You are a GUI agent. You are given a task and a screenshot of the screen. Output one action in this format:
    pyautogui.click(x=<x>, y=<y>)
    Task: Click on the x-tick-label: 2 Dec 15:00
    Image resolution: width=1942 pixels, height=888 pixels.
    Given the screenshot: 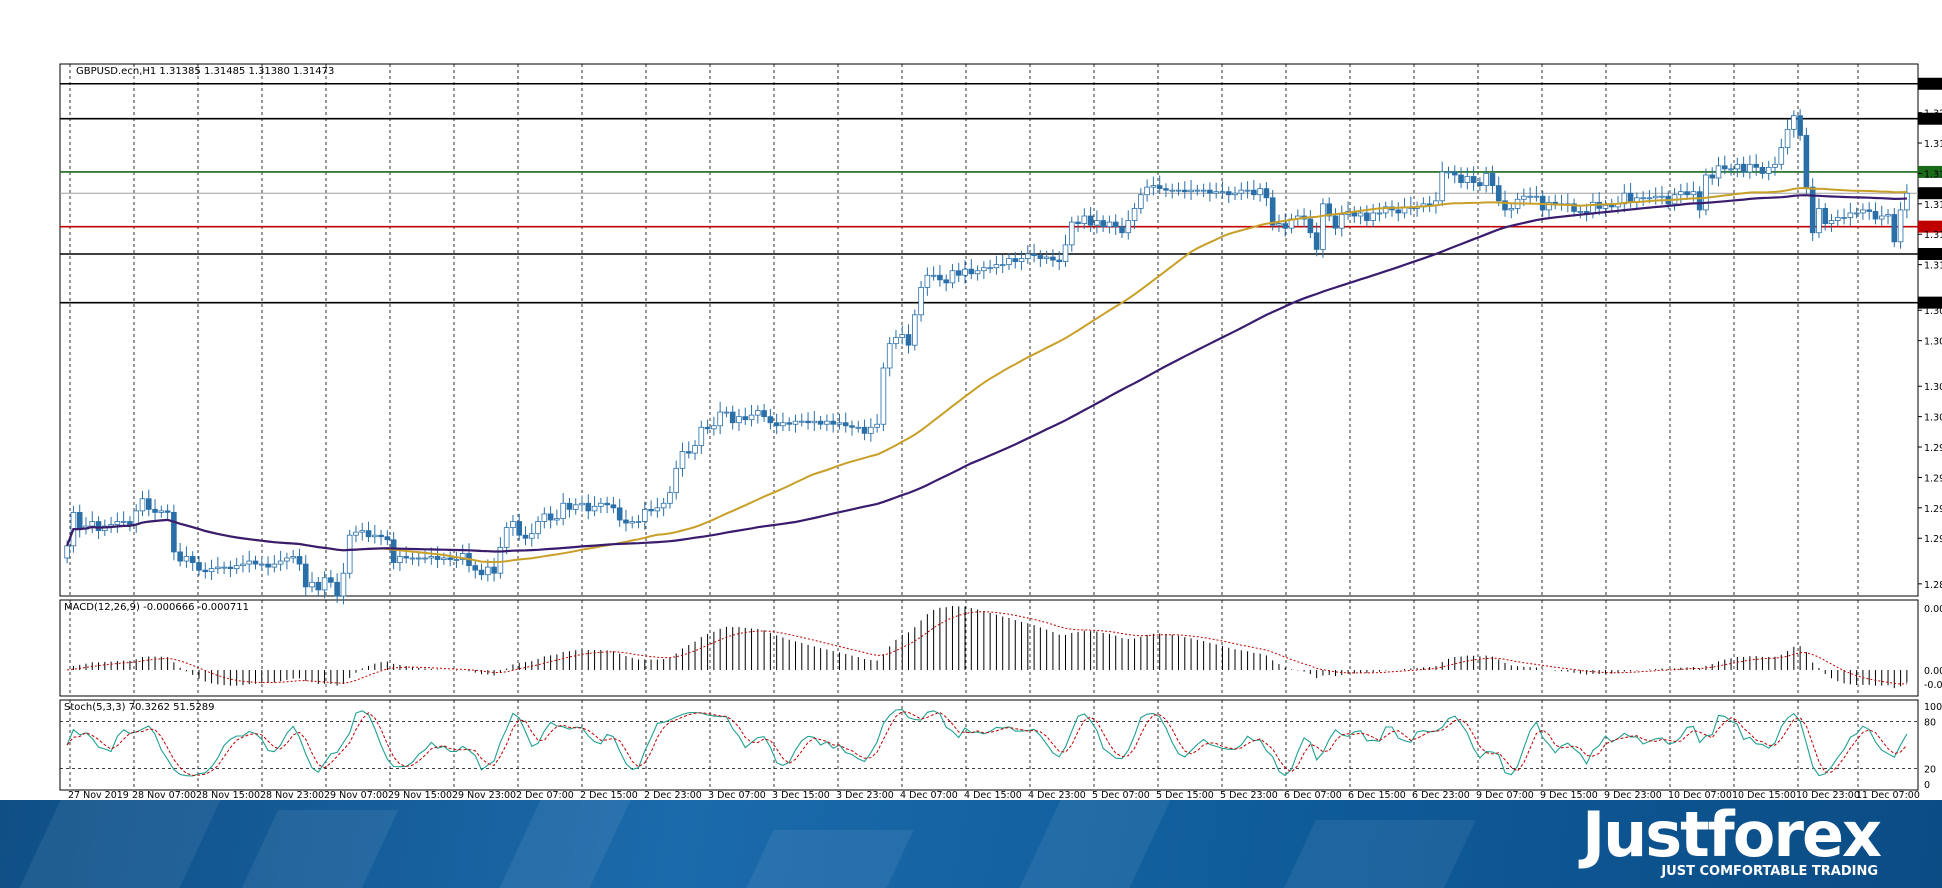 What is the action you would take?
    pyautogui.click(x=609, y=795)
    